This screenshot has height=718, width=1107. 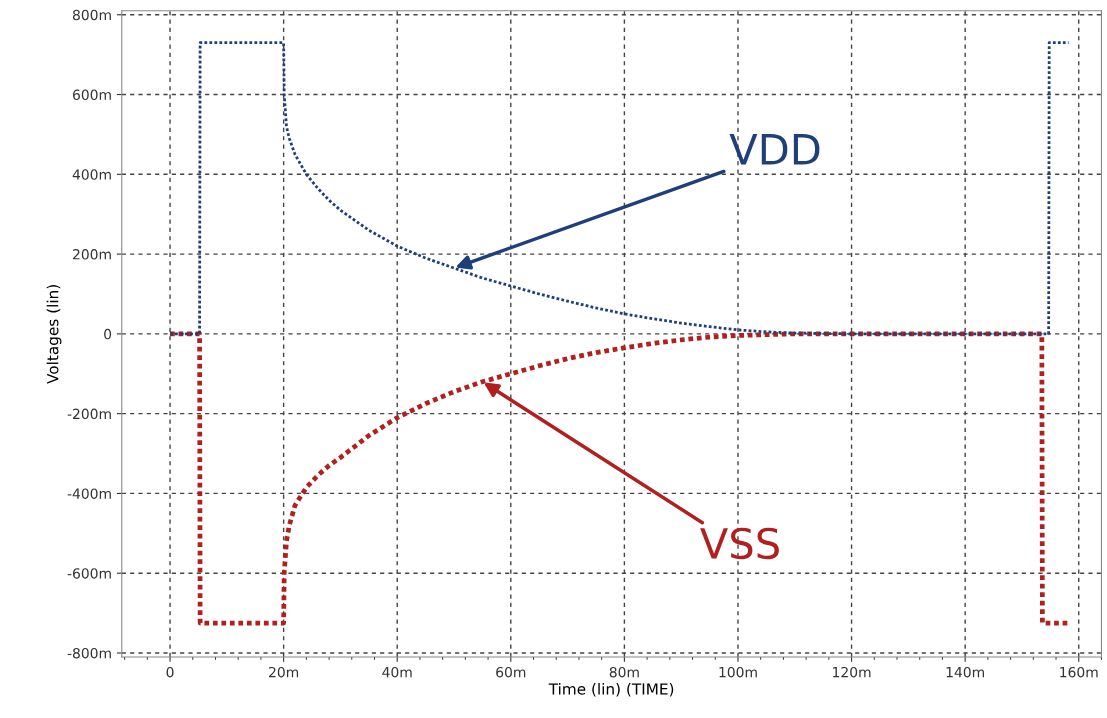 I want to click on y-tick-label: 600m, so click(x=91, y=95).